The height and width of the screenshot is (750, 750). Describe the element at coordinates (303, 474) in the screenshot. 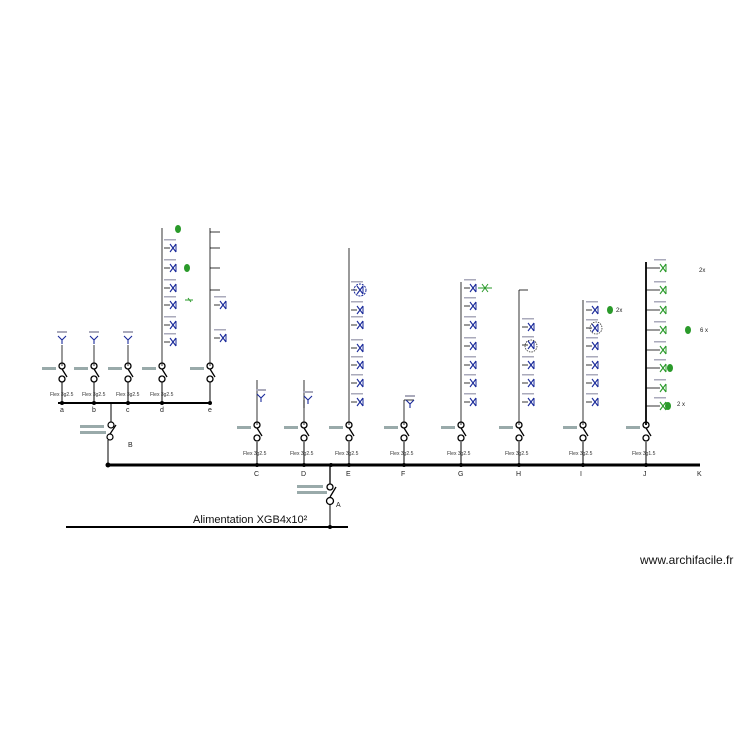

I see `main-circuit-letter: D` at that location.